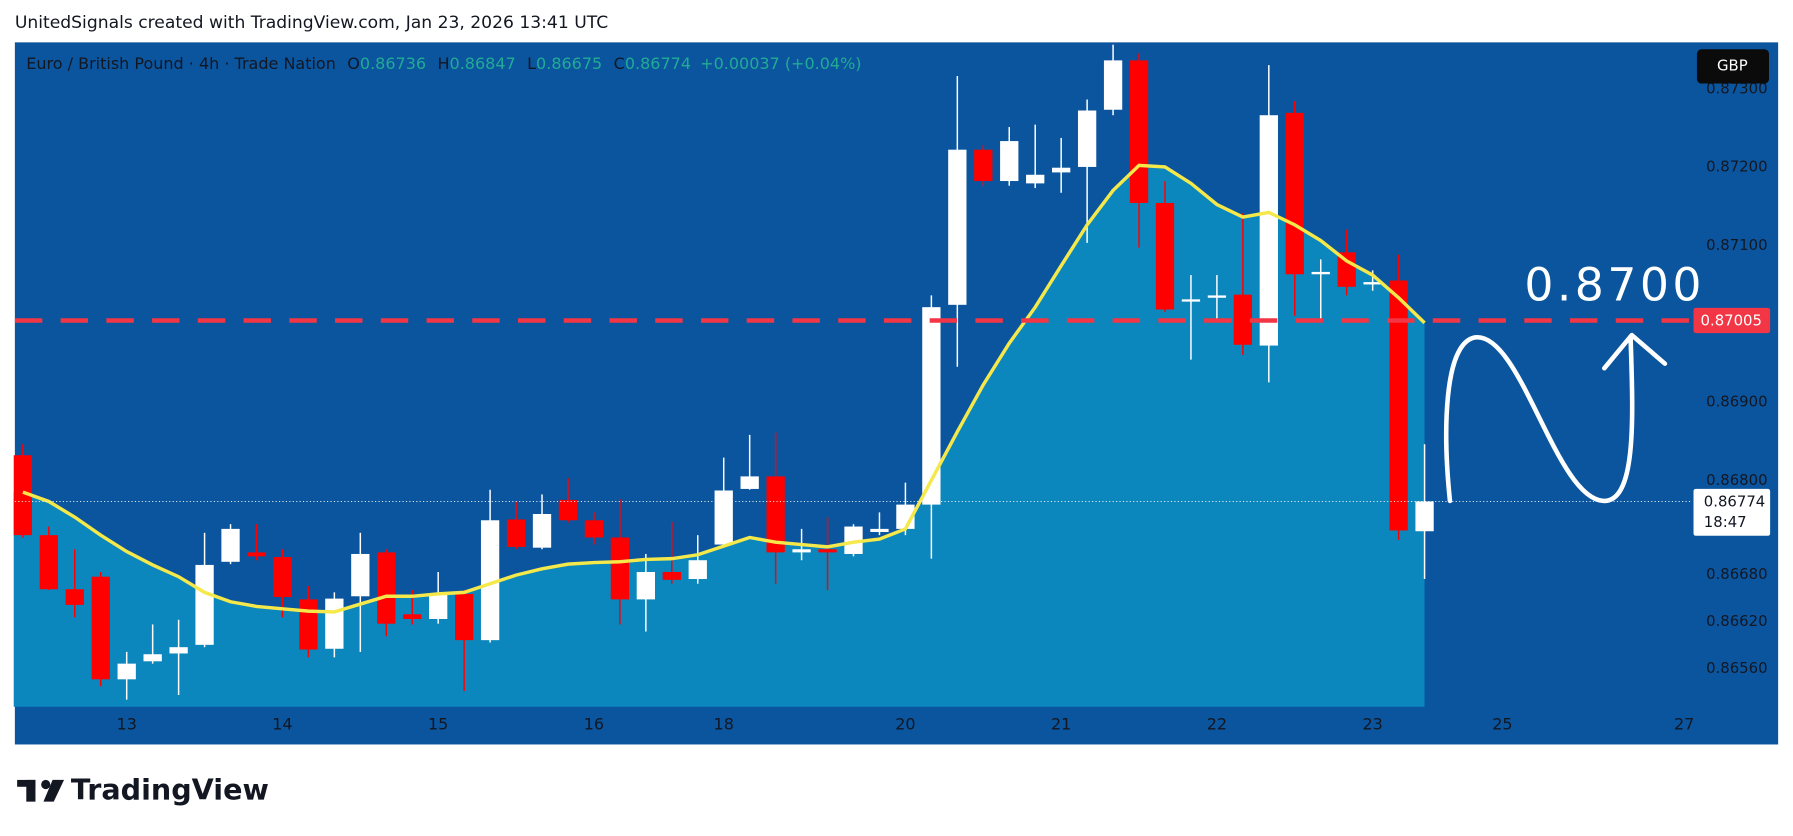 This screenshot has height=836, width=1793. What do you see at coordinates (393, 63) in the screenshot?
I see `ohlc-value: 0.86736` at bounding box center [393, 63].